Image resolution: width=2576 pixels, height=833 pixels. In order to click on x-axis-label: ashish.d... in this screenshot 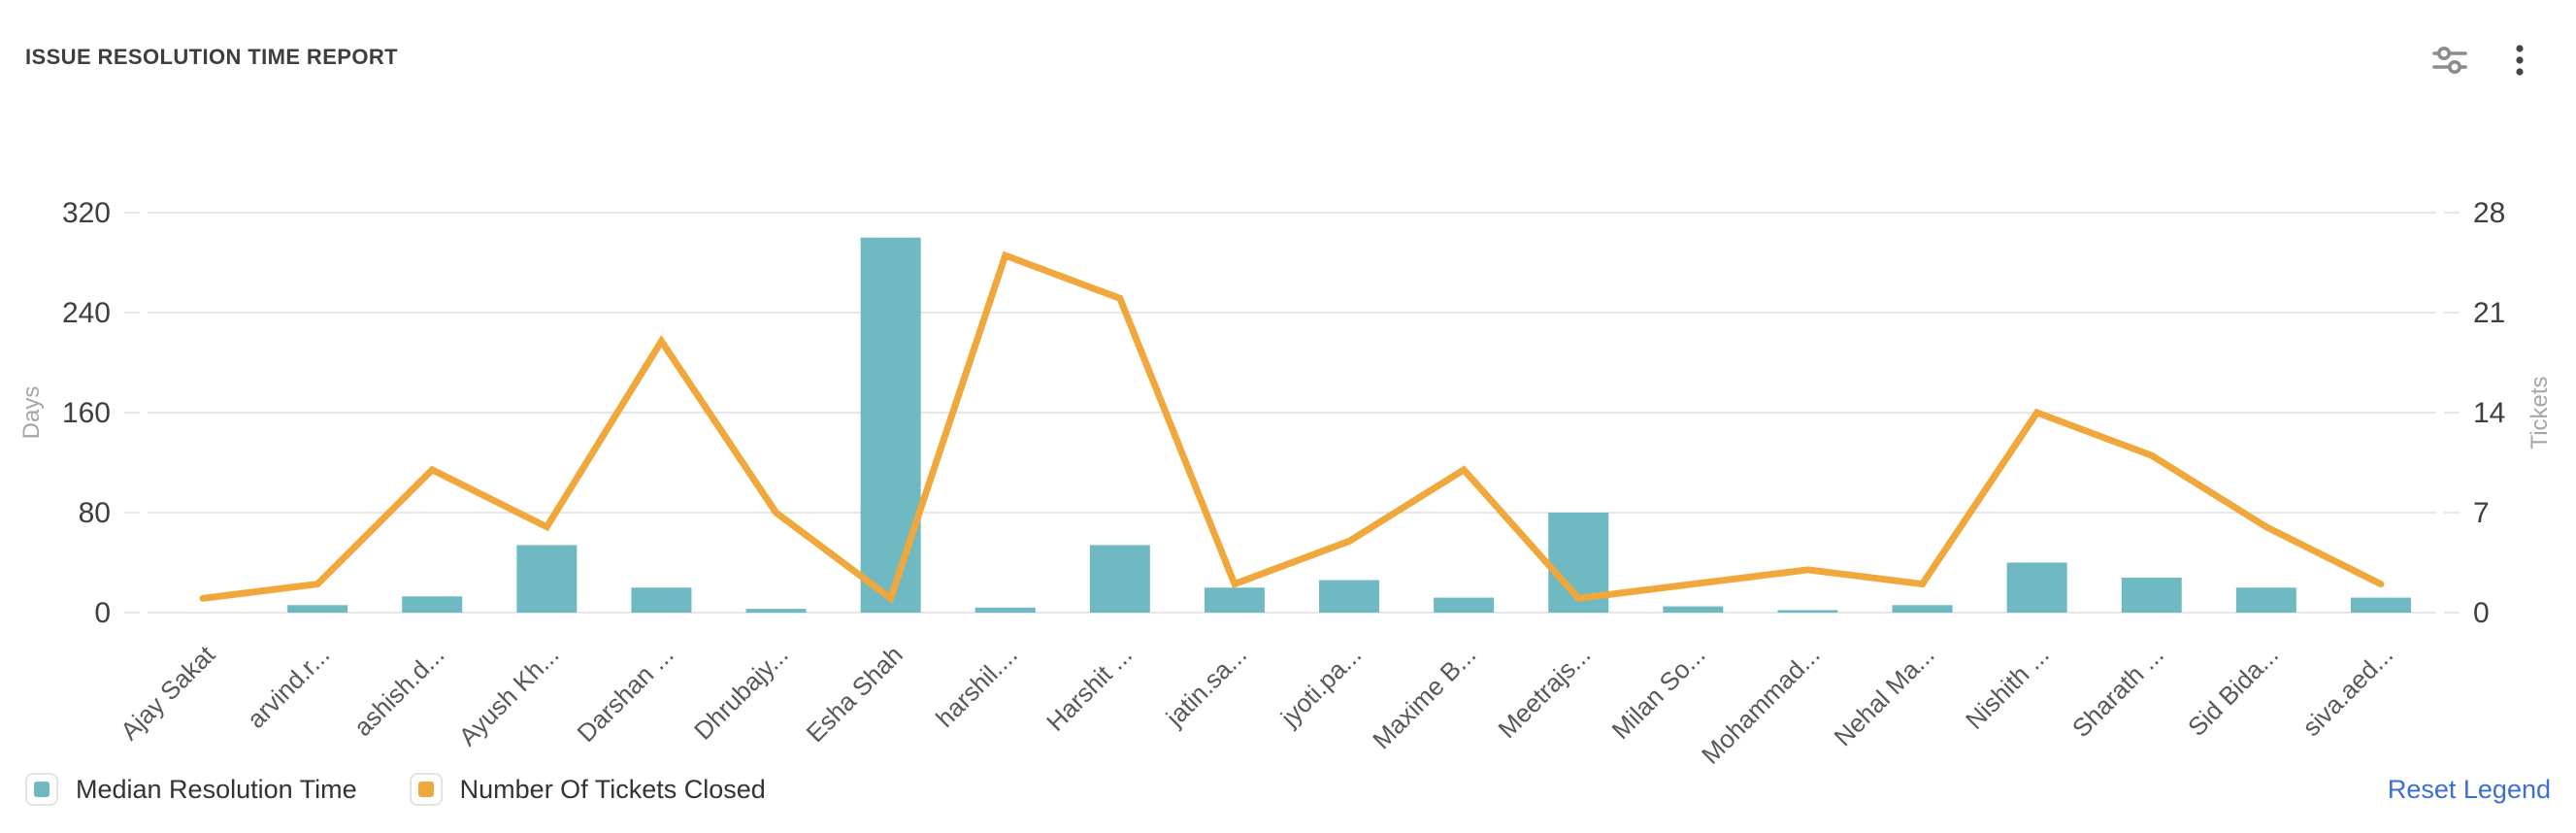, I will do `click(398, 691)`.